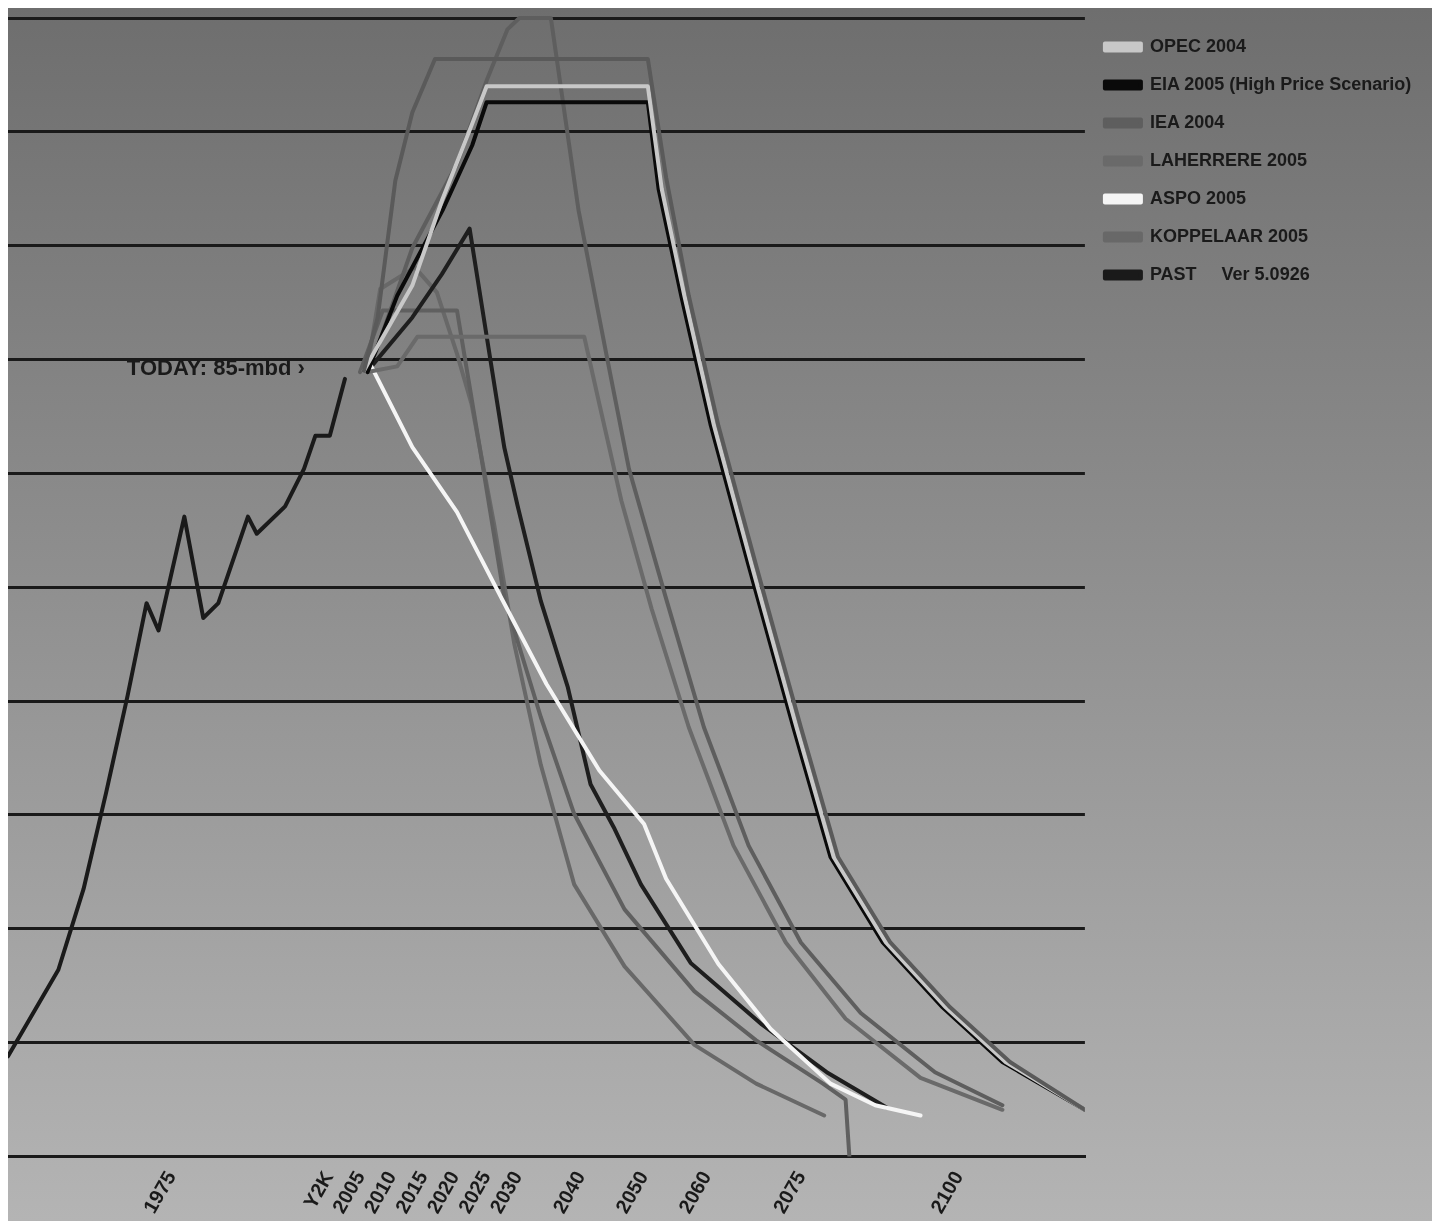 The width and height of the screenshot is (1440, 1229). Describe the element at coordinates (1280, 83) in the screenshot. I see `legend-label: EIA 2005 (High Price Scenario)` at that location.